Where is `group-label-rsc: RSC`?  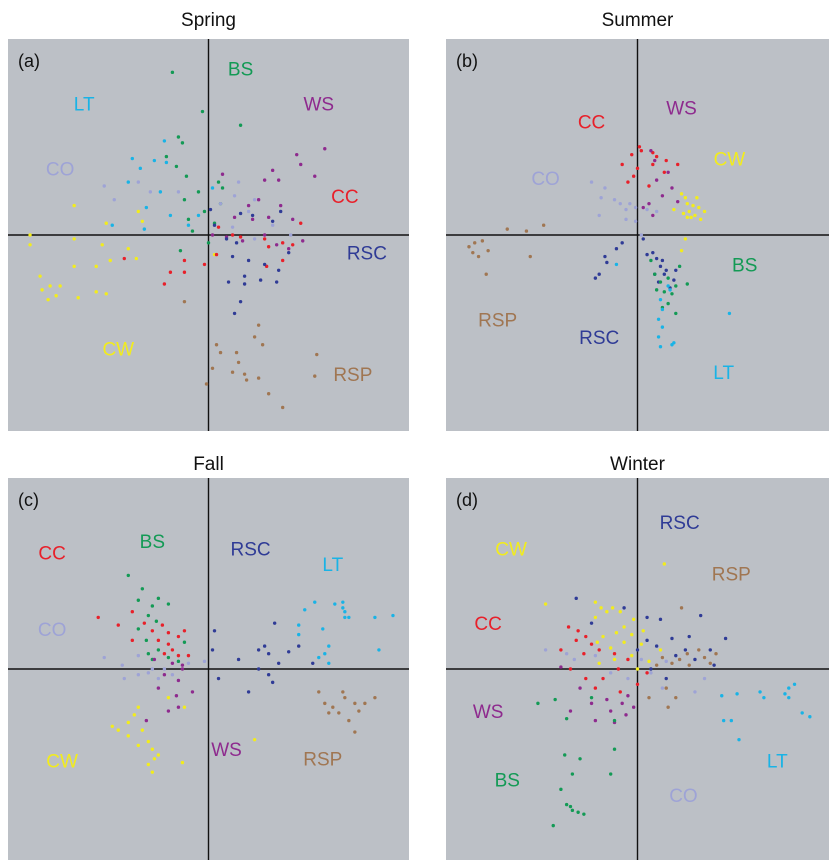
group-label-rsc: RSC is located at coordinates (680, 523).